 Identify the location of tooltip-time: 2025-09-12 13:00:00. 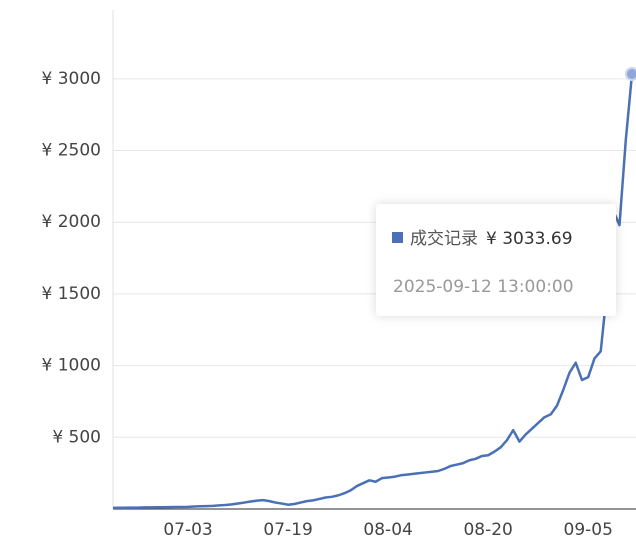
(483, 287).